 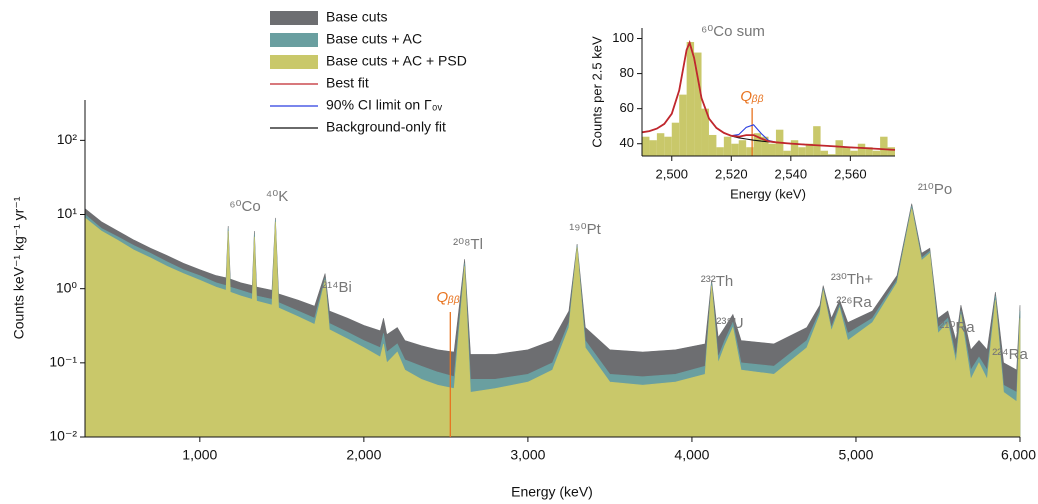 What do you see at coordinates (63, 362) in the screenshot?
I see `y-tick-label: 10⁻¹` at bounding box center [63, 362].